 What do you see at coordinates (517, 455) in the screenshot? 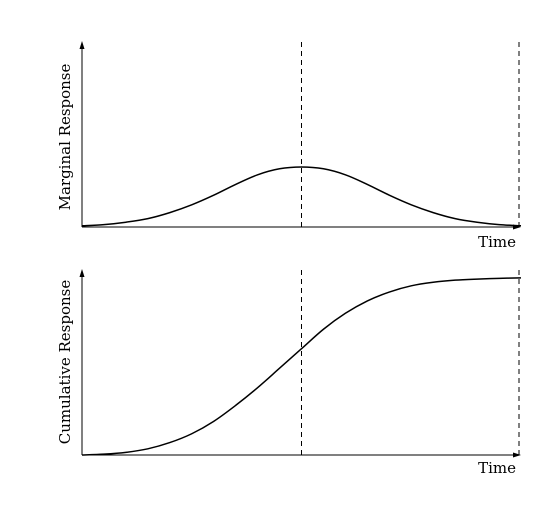
I see `x-axis-arrow` at bounding box center [517, 455].